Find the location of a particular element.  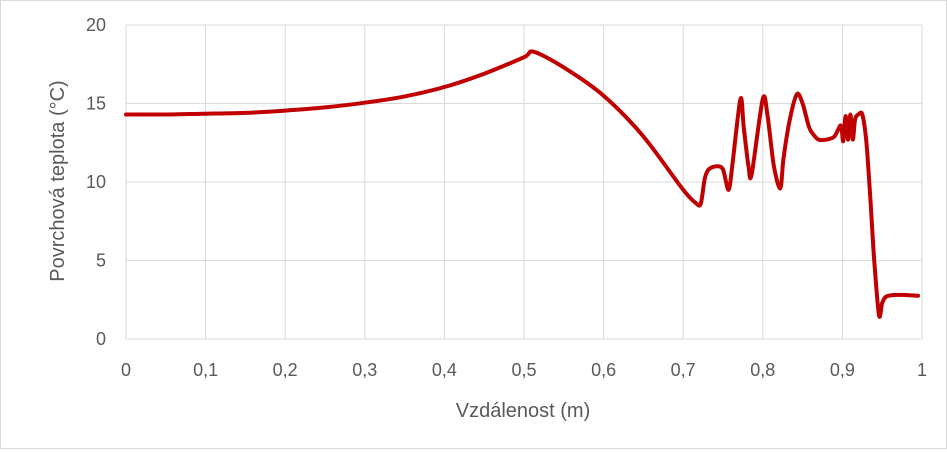

x-tick-label: 0,9 is located at coordinates (842, 370).